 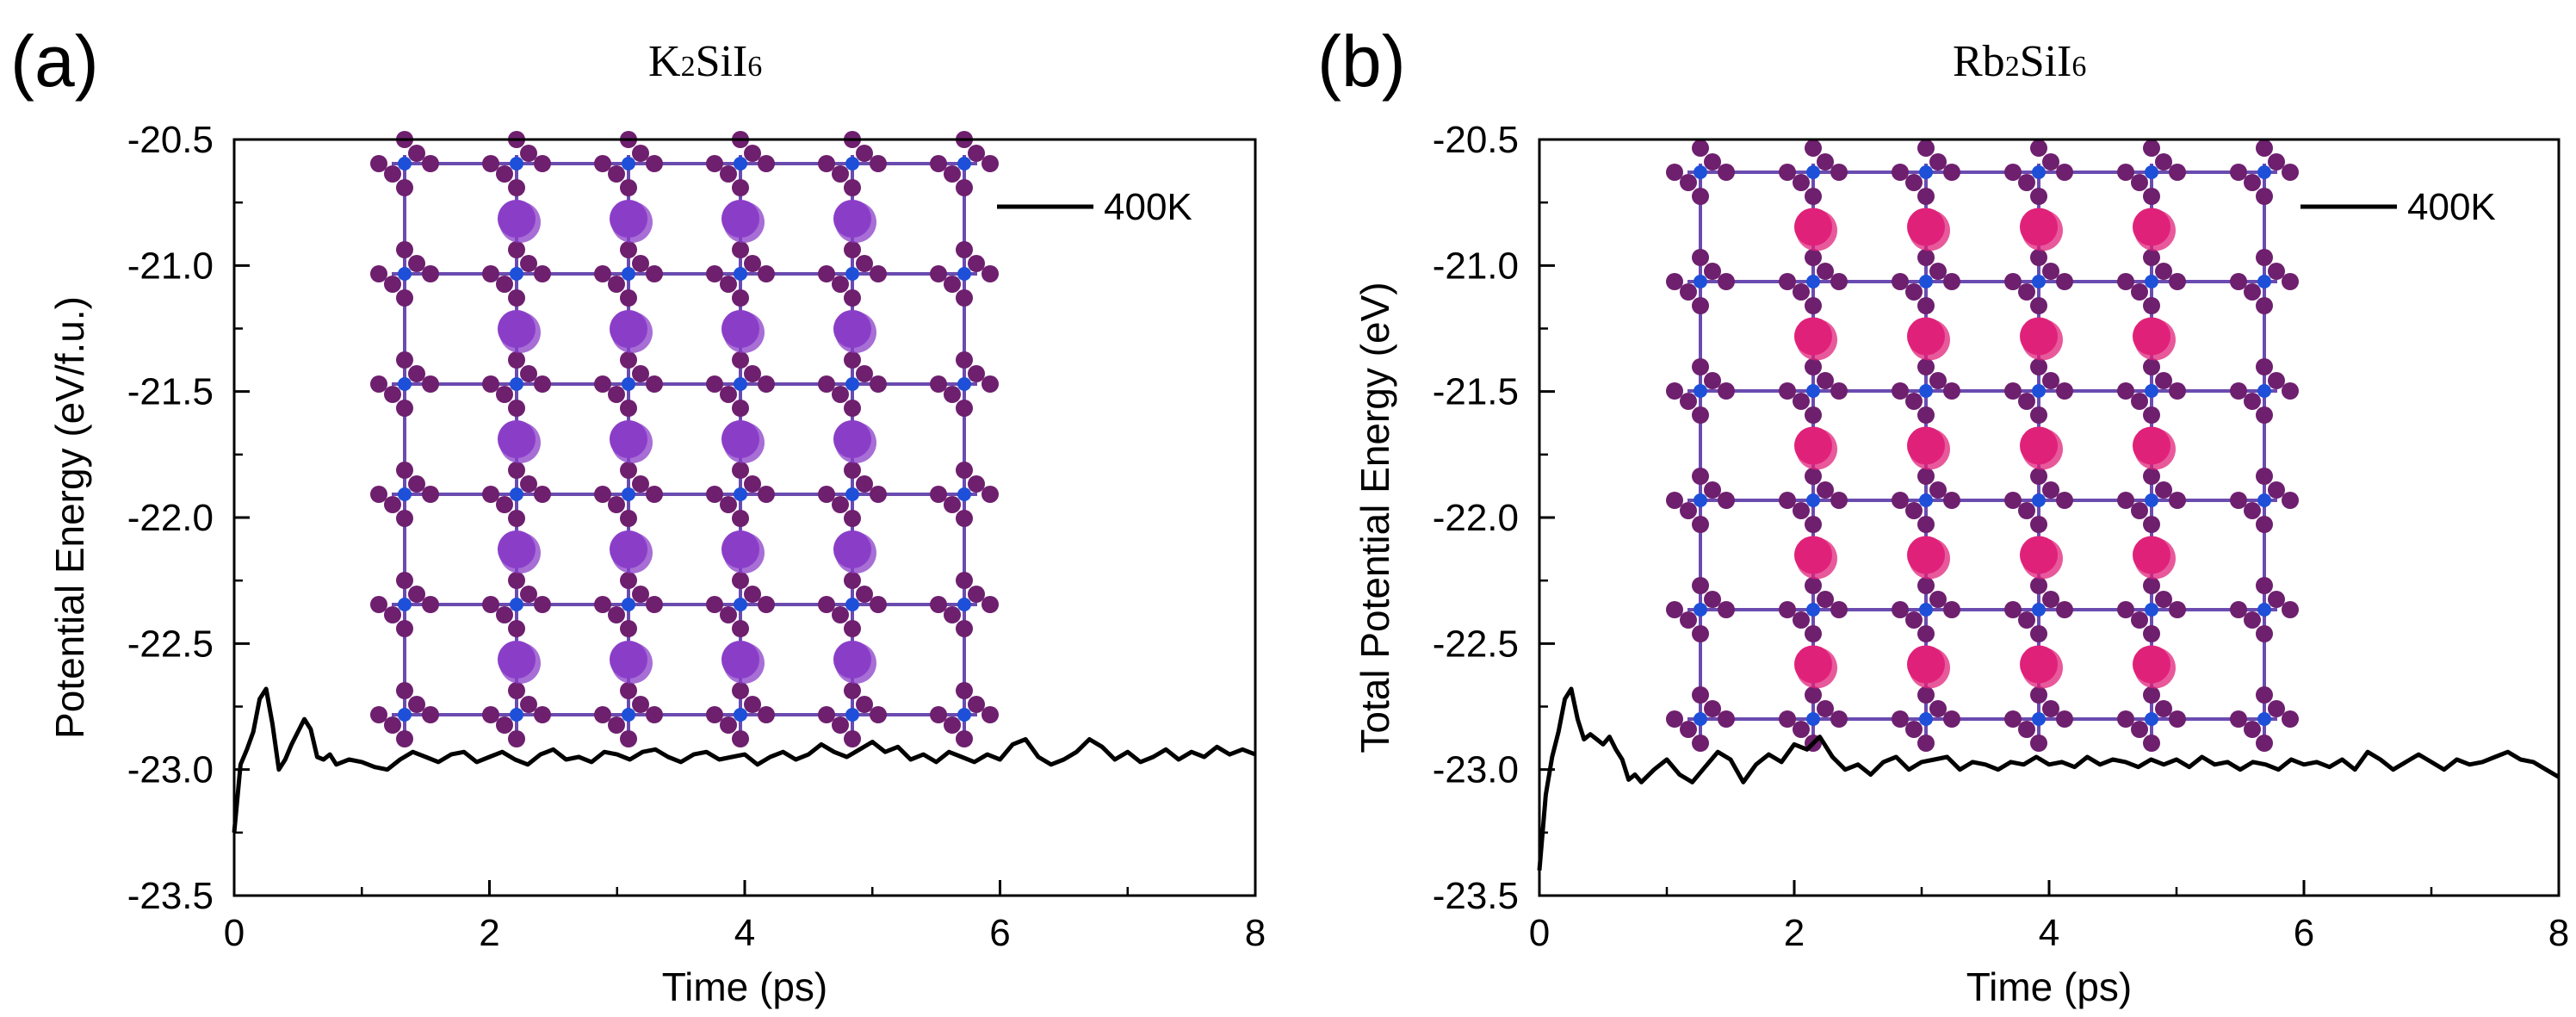 I want to click on x-tick-label: 4, so click(x=745, y=933).